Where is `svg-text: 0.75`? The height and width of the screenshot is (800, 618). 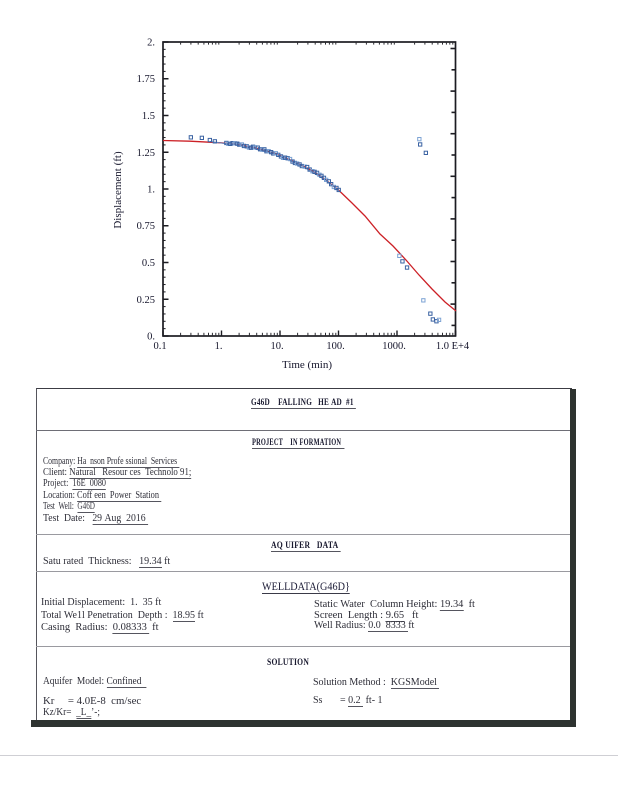 svg-text: 0.75 is located at coordinates (146, 226).